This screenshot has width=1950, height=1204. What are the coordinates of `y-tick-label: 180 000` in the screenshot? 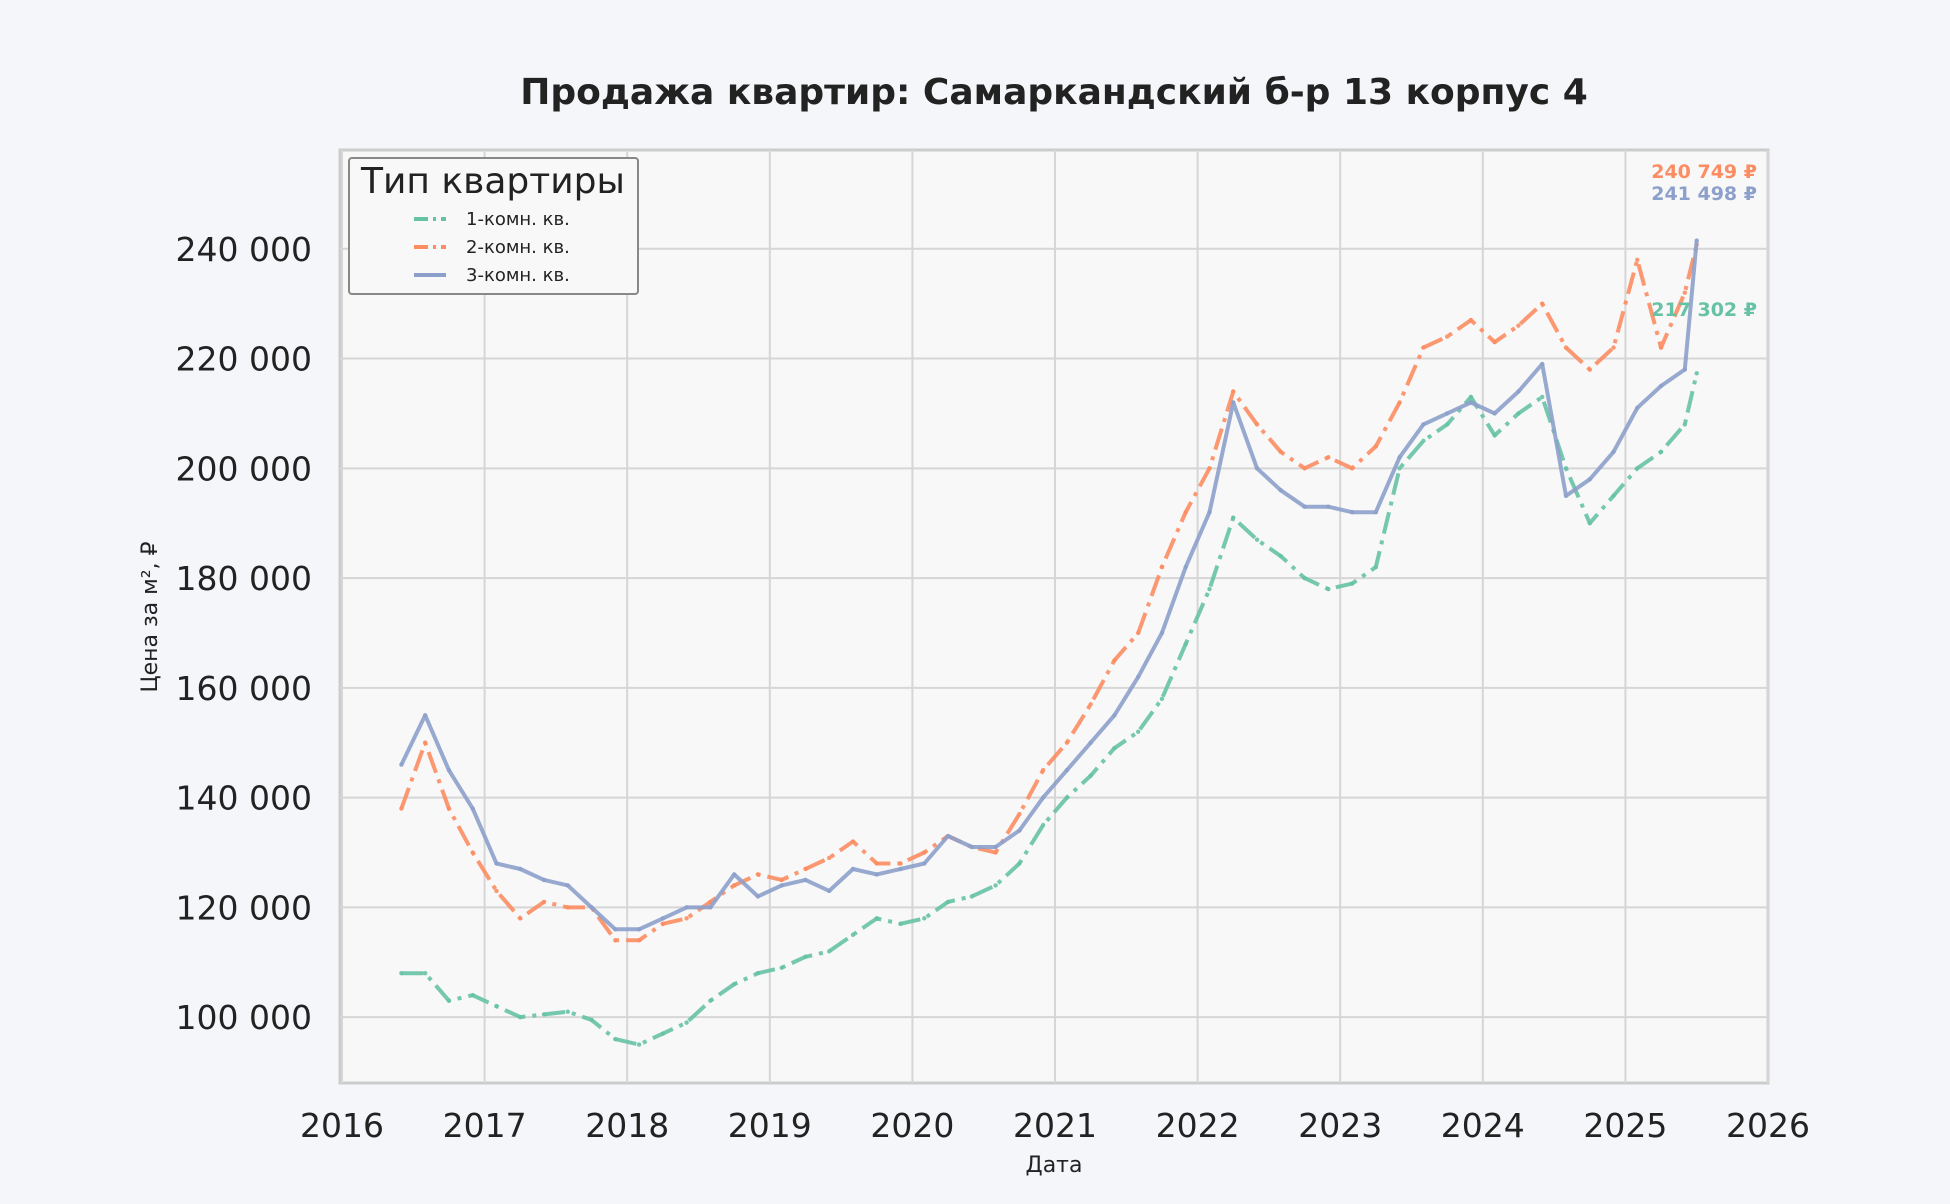 It's located at (244, 578).